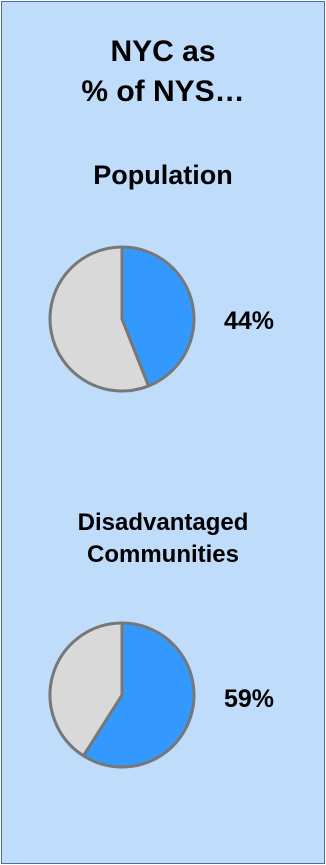  I want to click on disadvantaged-chart-title-line-2: Communities, so click(163, 555).